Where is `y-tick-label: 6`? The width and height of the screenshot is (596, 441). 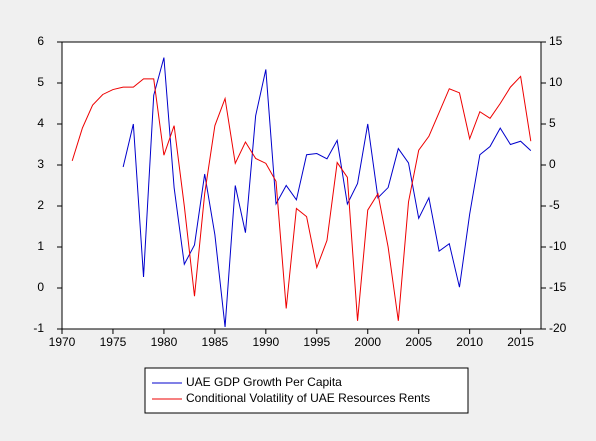
y-tick-label: 6 is located at coordinates (40, 41).